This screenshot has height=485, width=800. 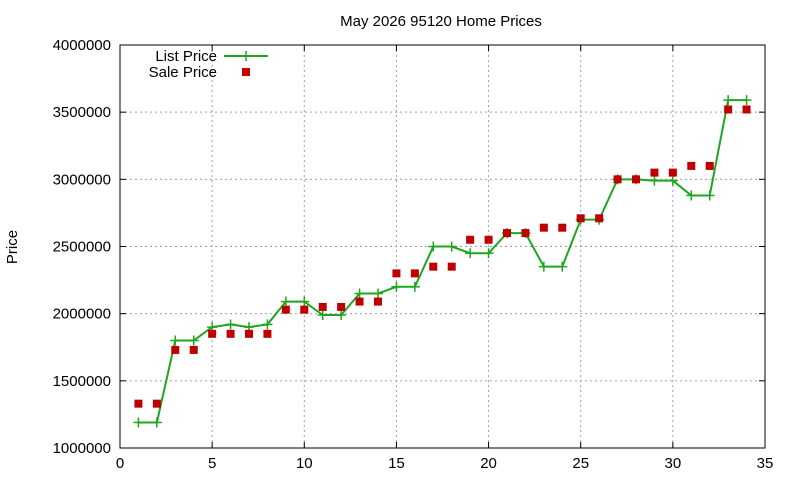 I want to click on legend-sample-sale-price-marker, so click(x=246, y=72).